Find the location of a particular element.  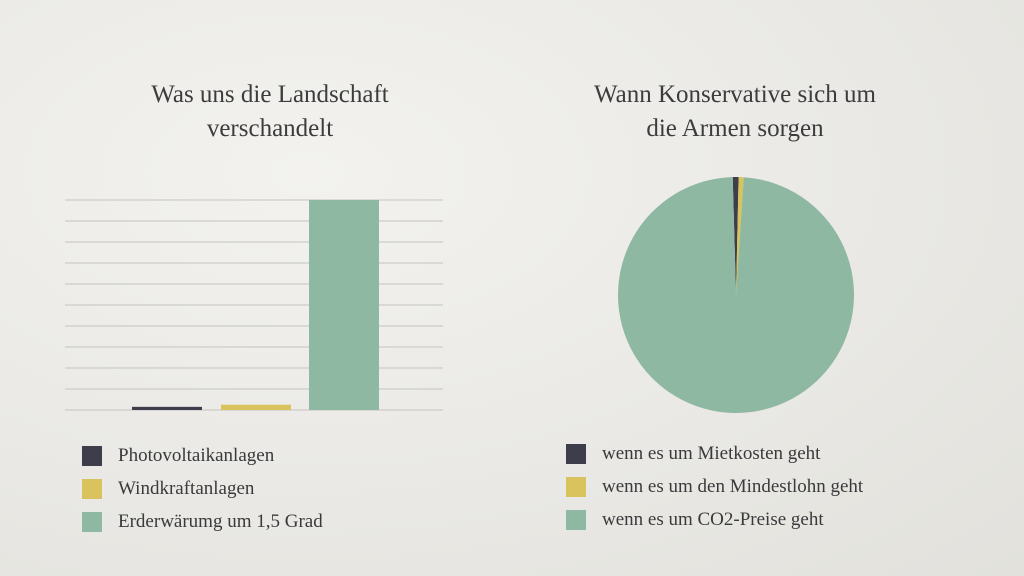

bar-series is located at coordinates (255, 305).